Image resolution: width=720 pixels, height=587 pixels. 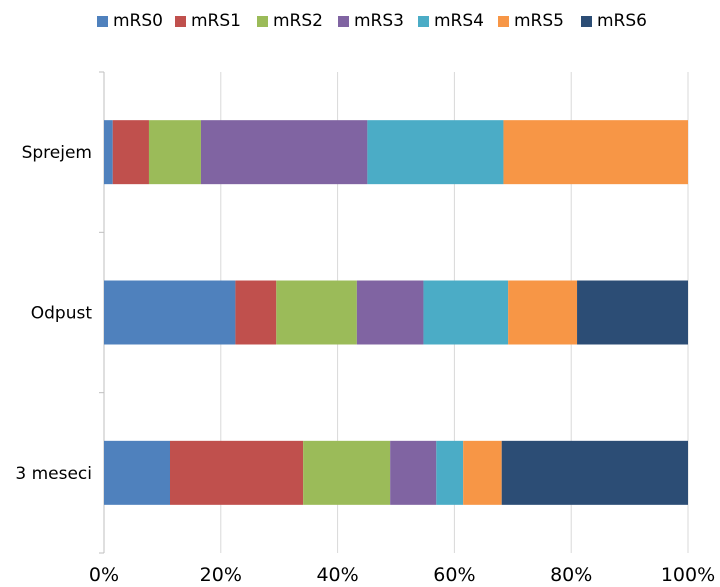 I want to click on legend-item: mRS2, so click(x=290, y=21).